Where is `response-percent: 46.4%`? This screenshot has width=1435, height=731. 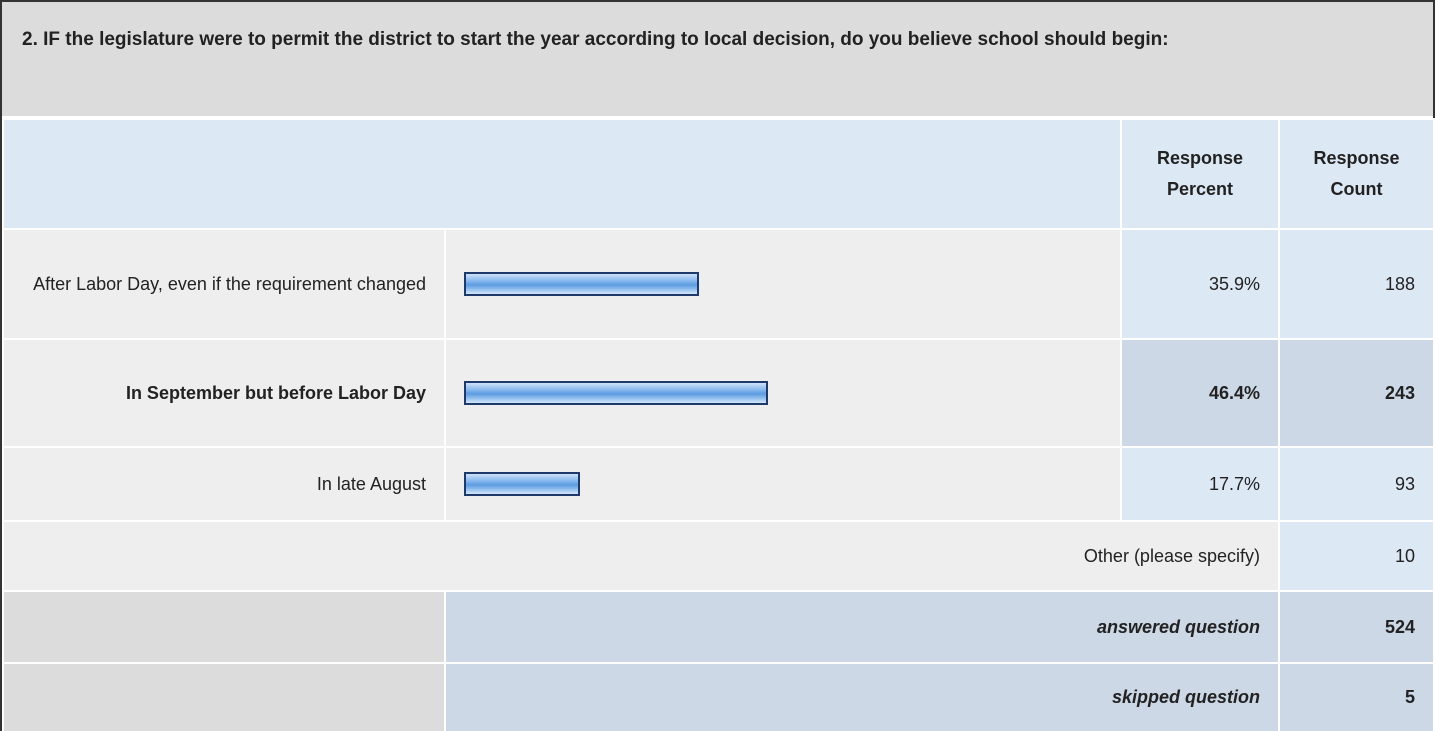
response-percent: 46.4% is located at coordinates (1200, 393).